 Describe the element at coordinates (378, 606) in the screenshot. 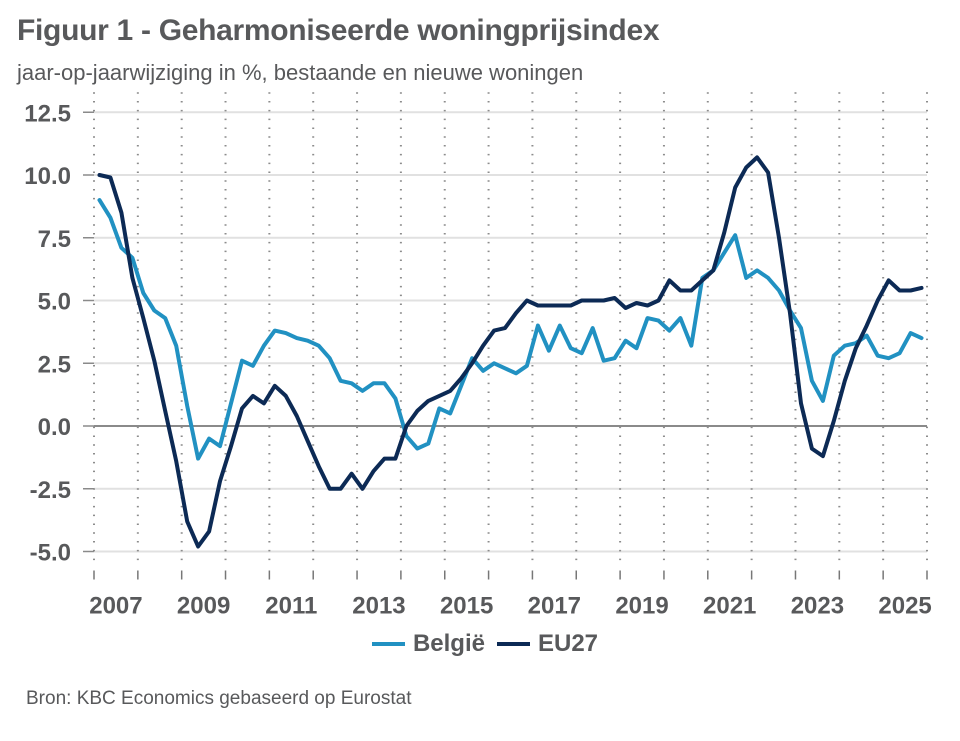

I see `x-tick-label: 2013` at that location.